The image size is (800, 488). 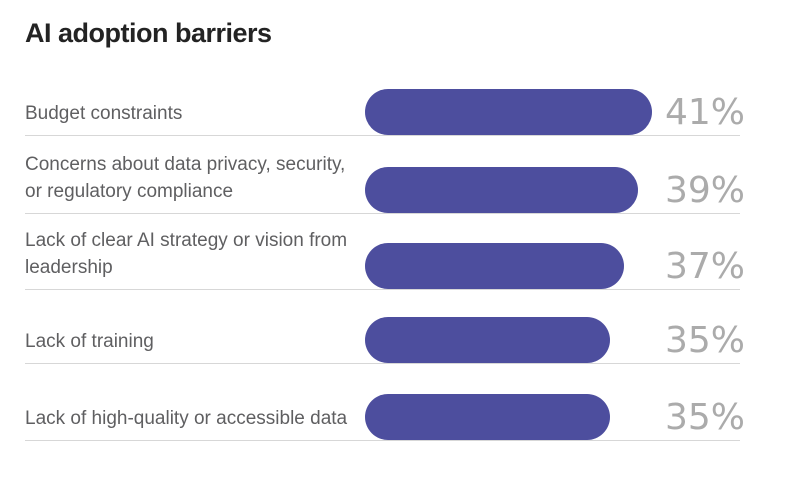 I want to click on chart-title: AI adoption barriers, so click(x=148, y=33).